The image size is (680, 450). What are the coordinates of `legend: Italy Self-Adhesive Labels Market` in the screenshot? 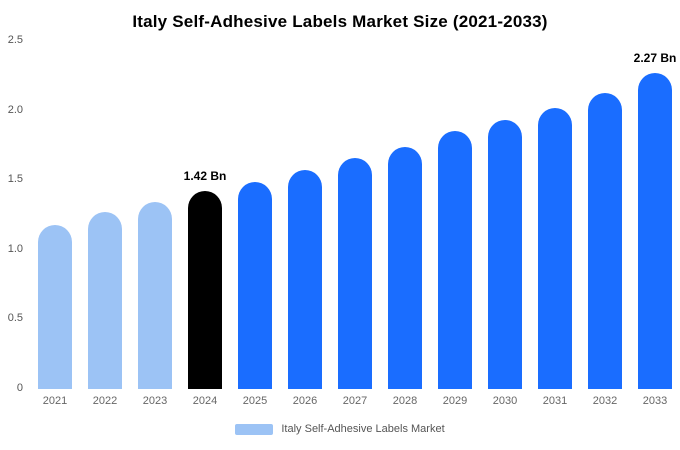 It's located at (340, 429).